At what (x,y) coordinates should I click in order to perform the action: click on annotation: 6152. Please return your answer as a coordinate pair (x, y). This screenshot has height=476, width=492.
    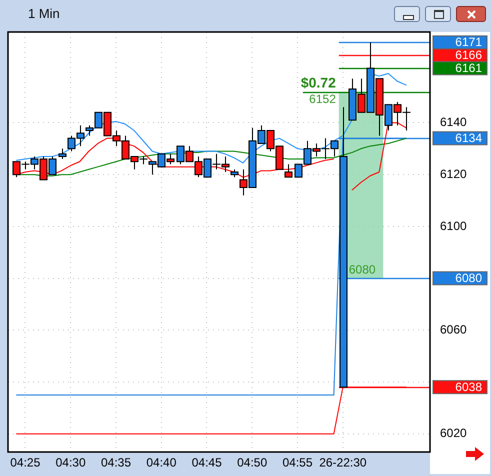
    Looking at the image, I should click on (322, 99).